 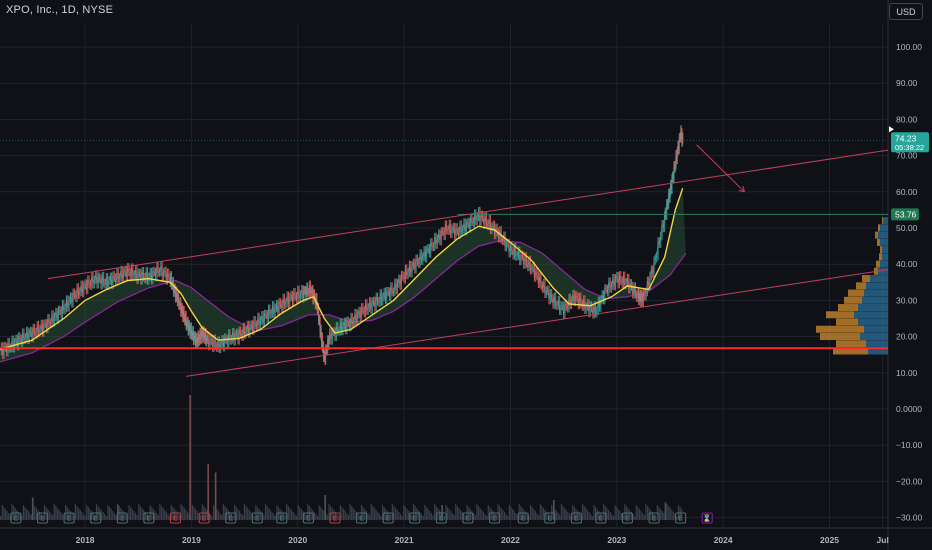 I want to click on time-axis-tick-label: Jul, so click(x=883, y=540).